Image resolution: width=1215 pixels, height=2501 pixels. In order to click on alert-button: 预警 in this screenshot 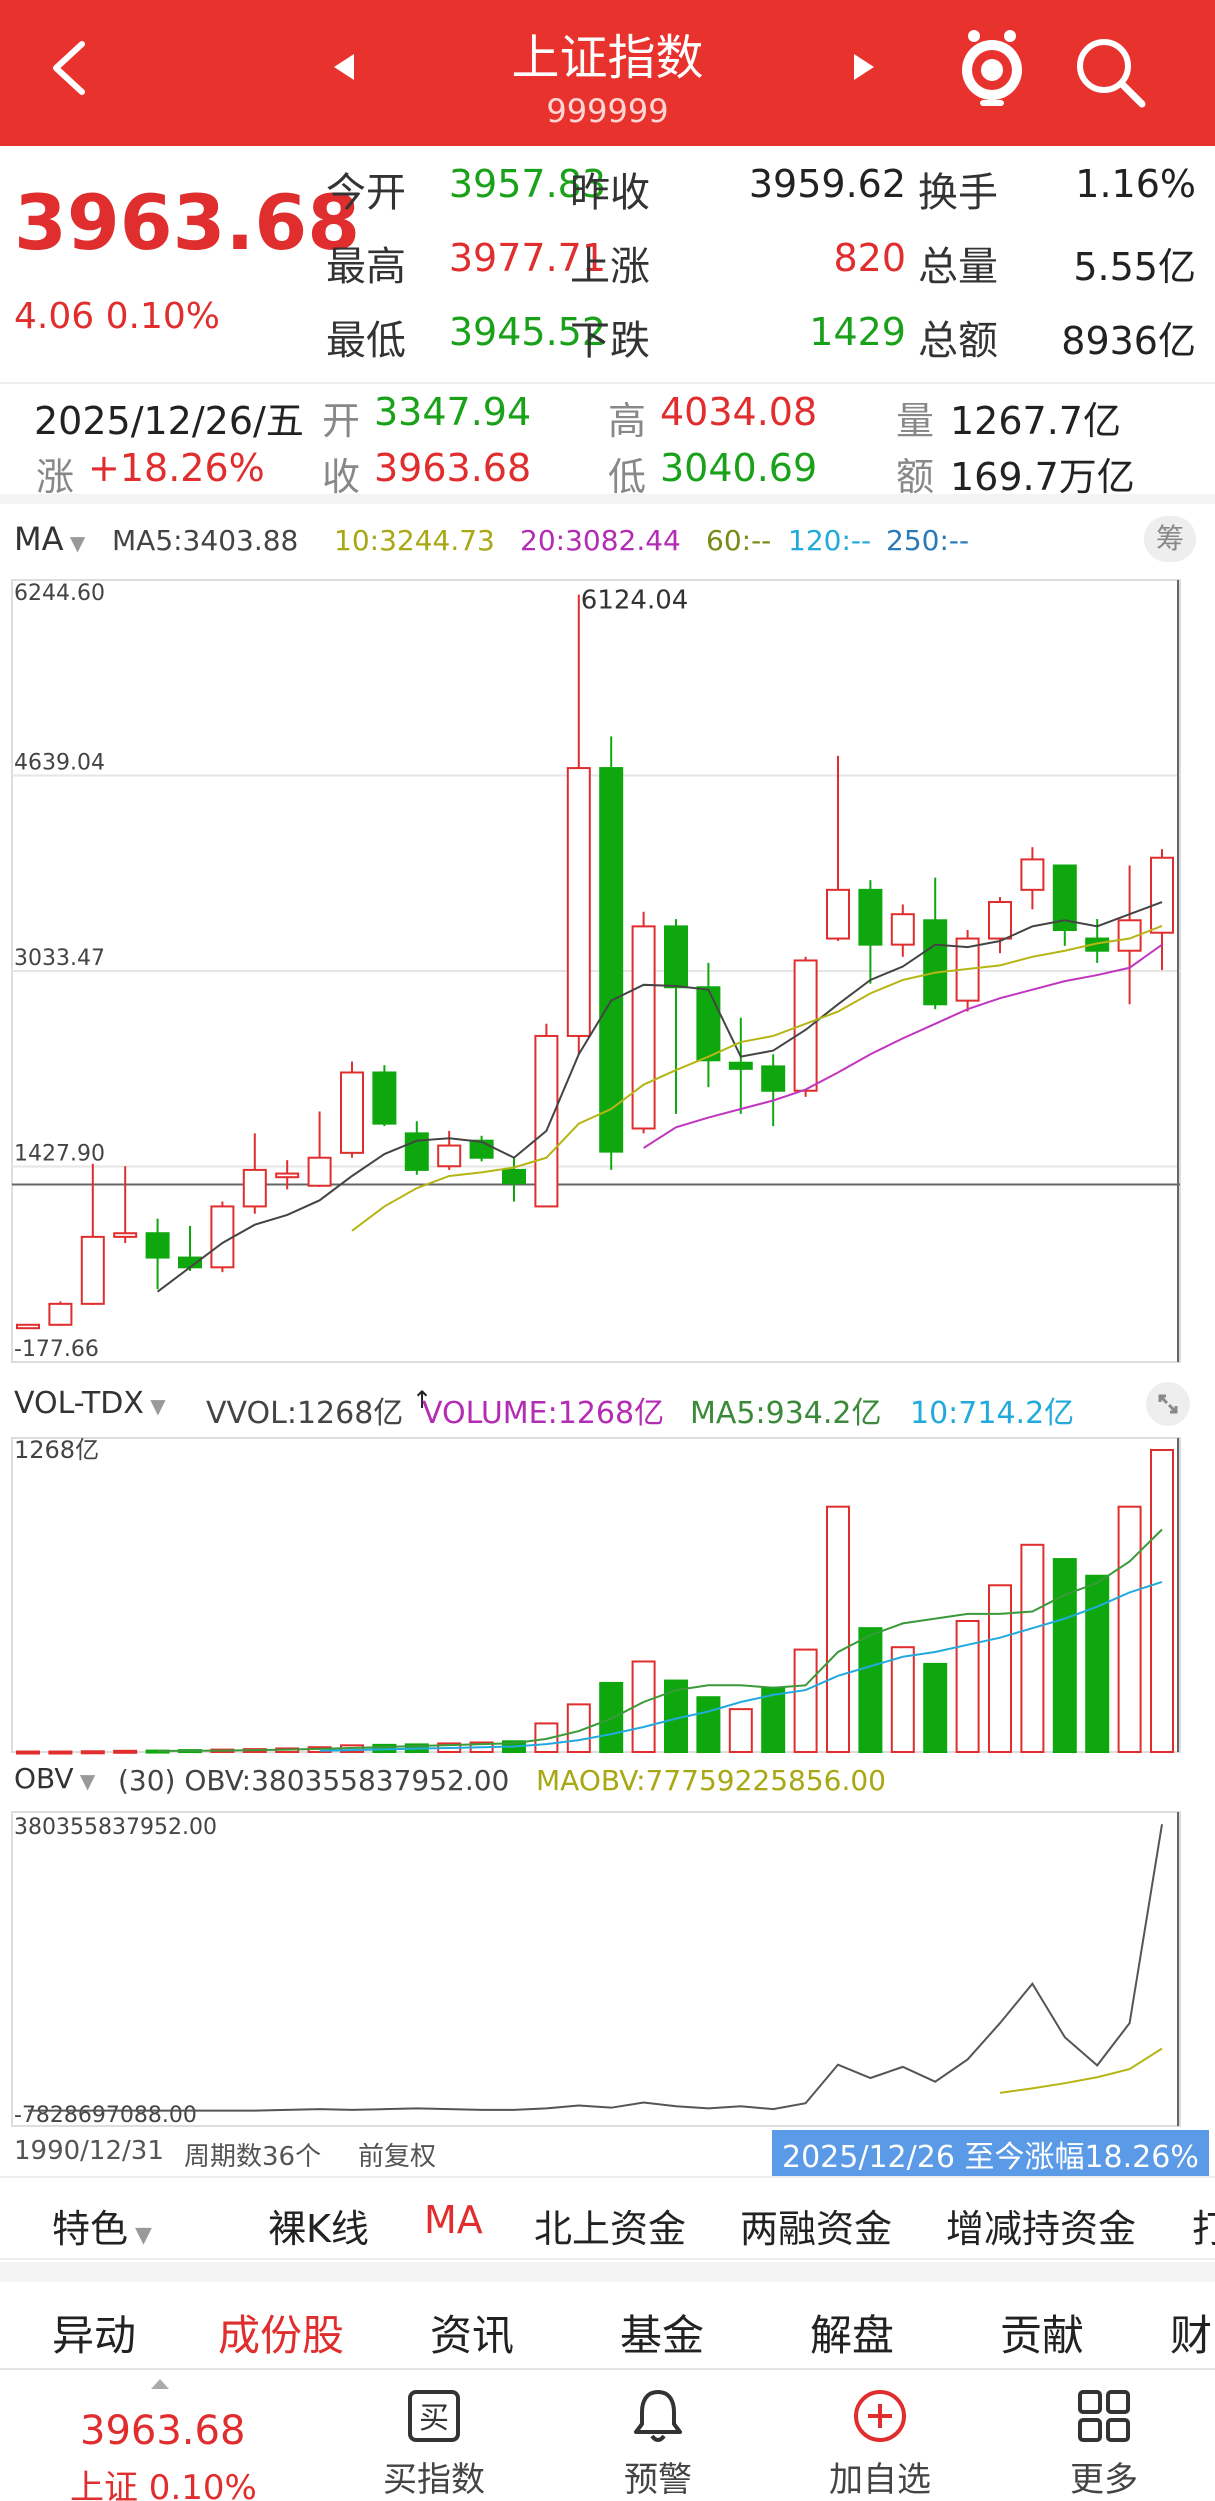, I will do `click(658, 2435)`.